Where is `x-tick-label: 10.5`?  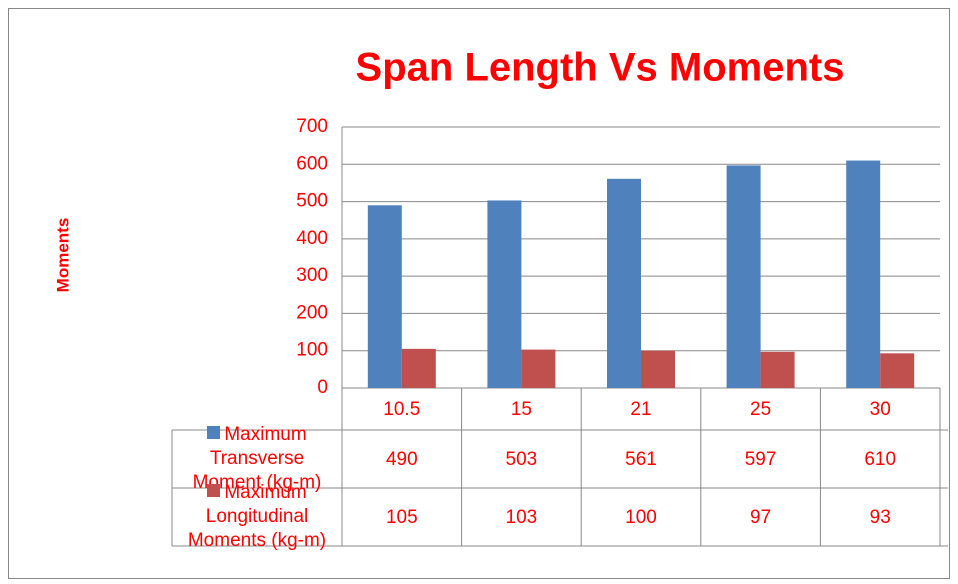 x-tick-label: 10.5 is located at coordinates (401, 409).